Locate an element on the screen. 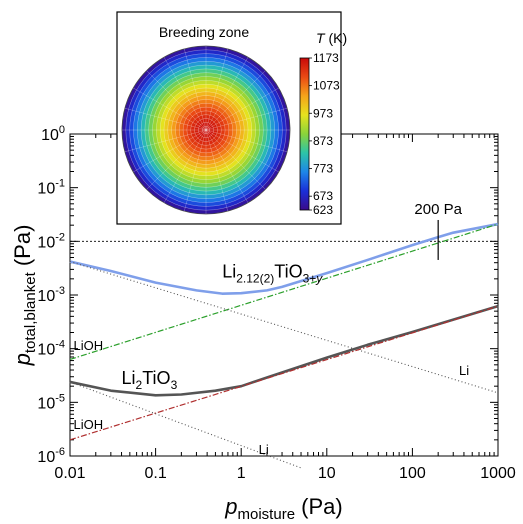 The image size is (523, 524). y-tick-label: 10⁰ is located at coordinates (53, 134).